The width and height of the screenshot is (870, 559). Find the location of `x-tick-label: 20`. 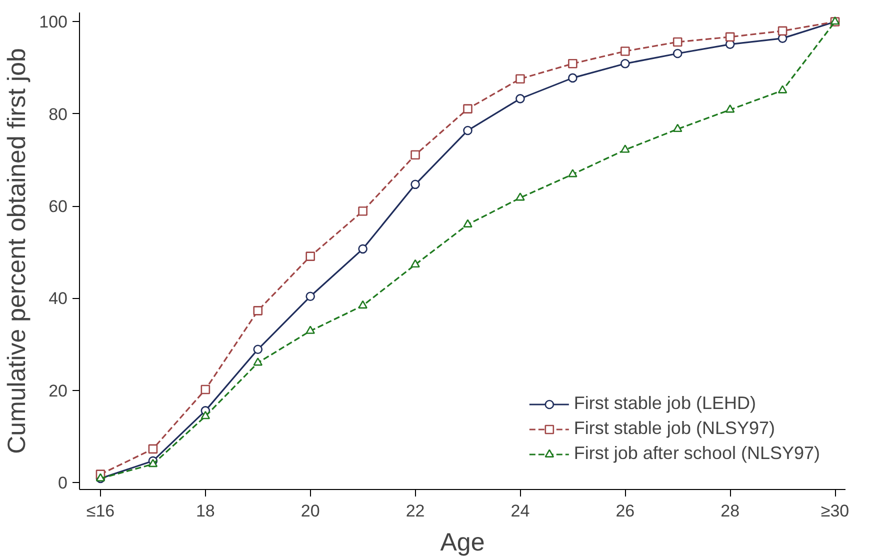

x-tick-label: 20 is located at coordinates (310, 511).